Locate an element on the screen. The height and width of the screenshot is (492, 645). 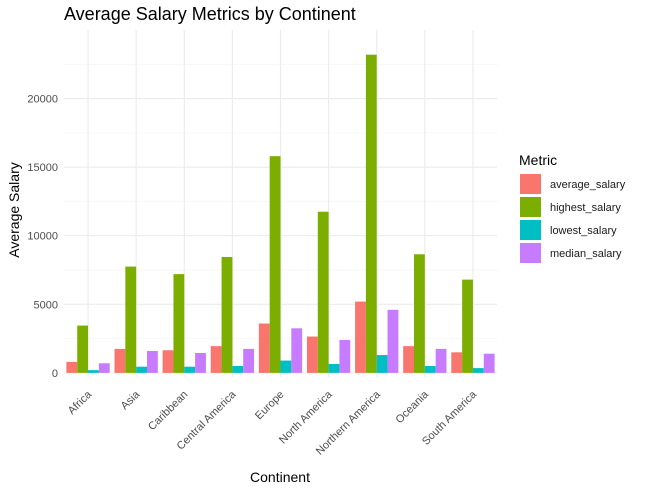
bar-average_salary-oceania is located at coordinates (409, 359).